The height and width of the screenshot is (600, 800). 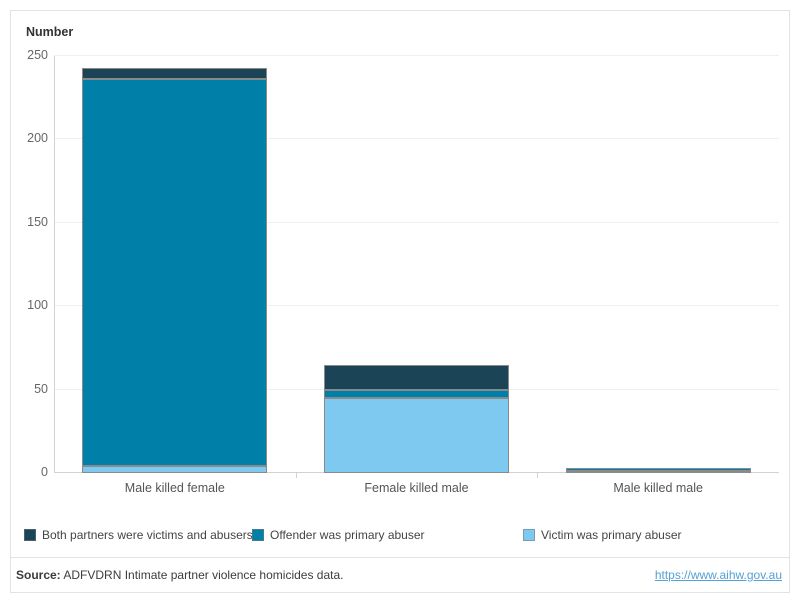 What do you see at coordinates (38, 575) in the screenshot?
I see `source-label: Source:` at bounding box center [38, 575].